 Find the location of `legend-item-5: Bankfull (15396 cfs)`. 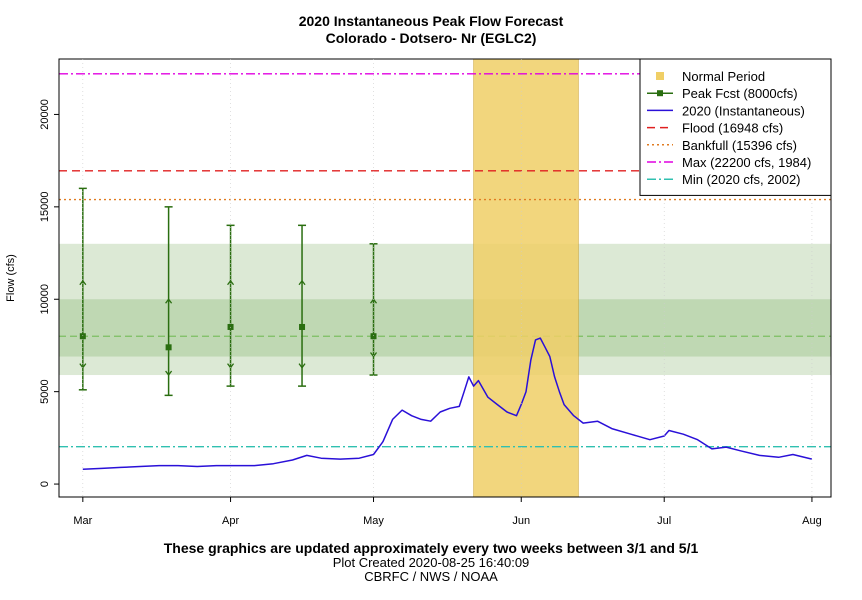

legend-item-5: Bankfull (15396 cfs) is located at coordinates (722, 145).